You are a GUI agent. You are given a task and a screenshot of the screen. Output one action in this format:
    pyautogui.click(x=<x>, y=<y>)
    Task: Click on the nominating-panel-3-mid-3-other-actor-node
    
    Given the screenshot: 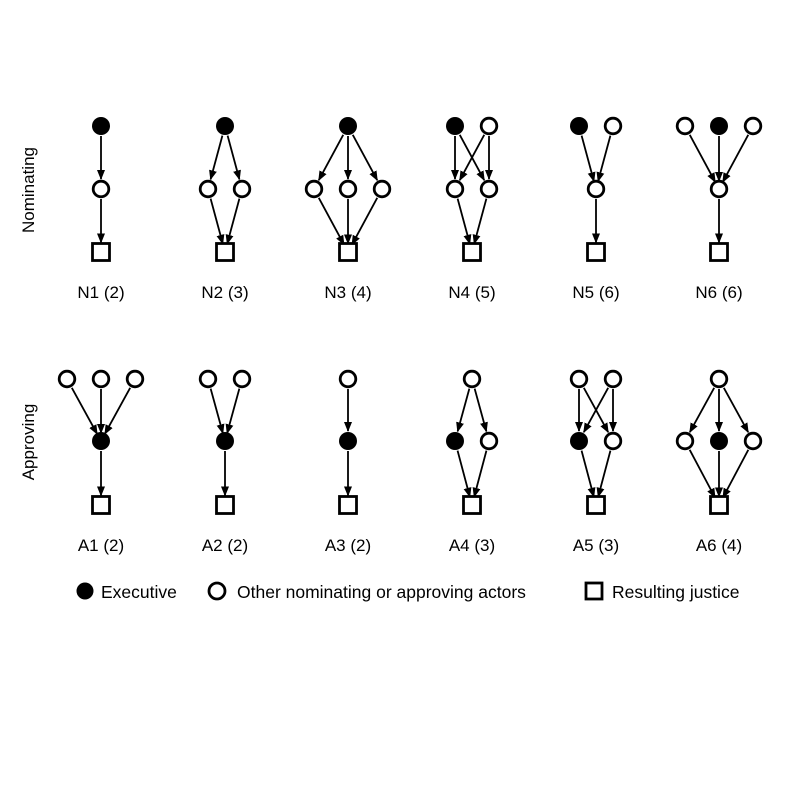 What is the action you would take?
    pyautogui.click(x=382, y=189)
    